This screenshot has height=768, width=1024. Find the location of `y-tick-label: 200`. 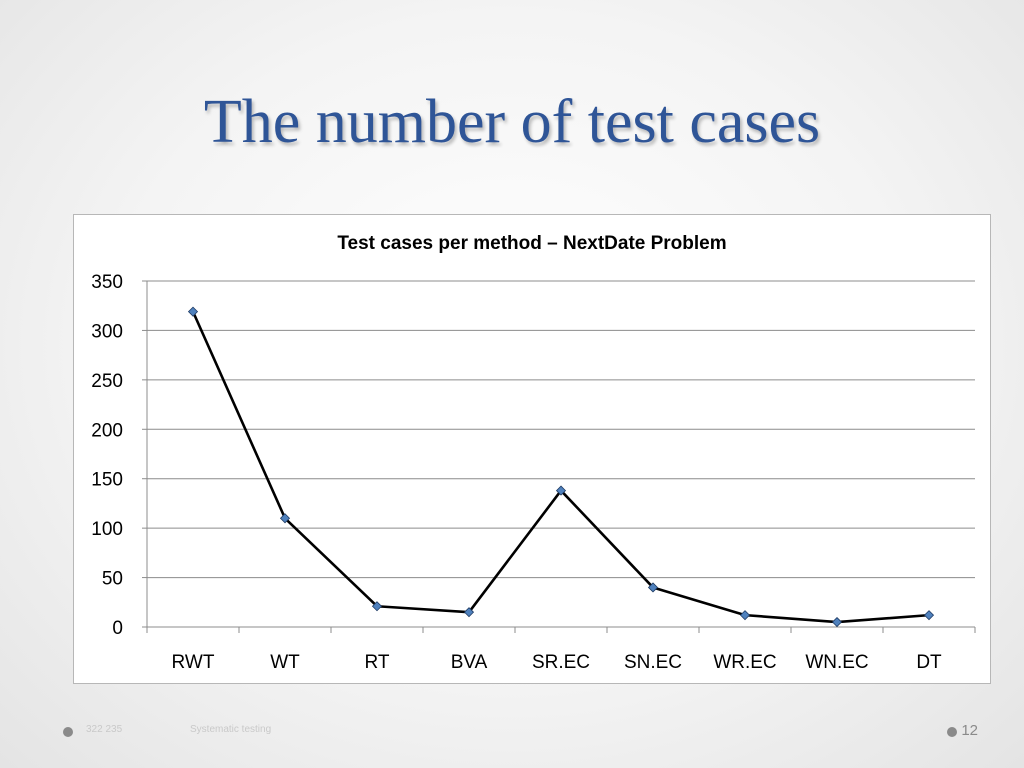

y-tick-label: 200 is located at coordinates (107, 430).